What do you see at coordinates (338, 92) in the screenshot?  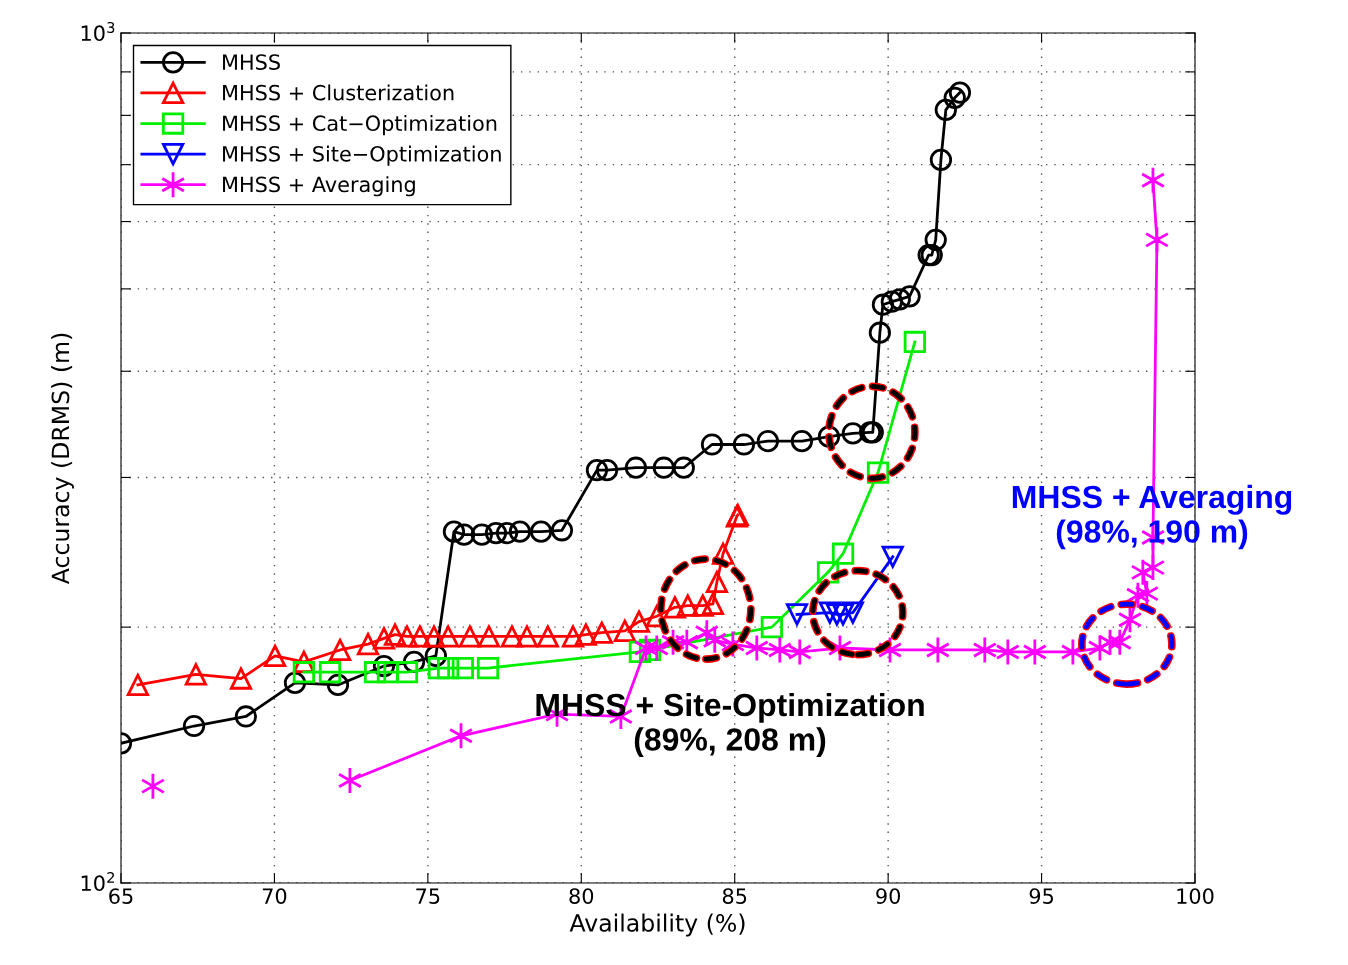 I see `legend-label: MHSS + Clusterization` at bounding box center [338, 92].